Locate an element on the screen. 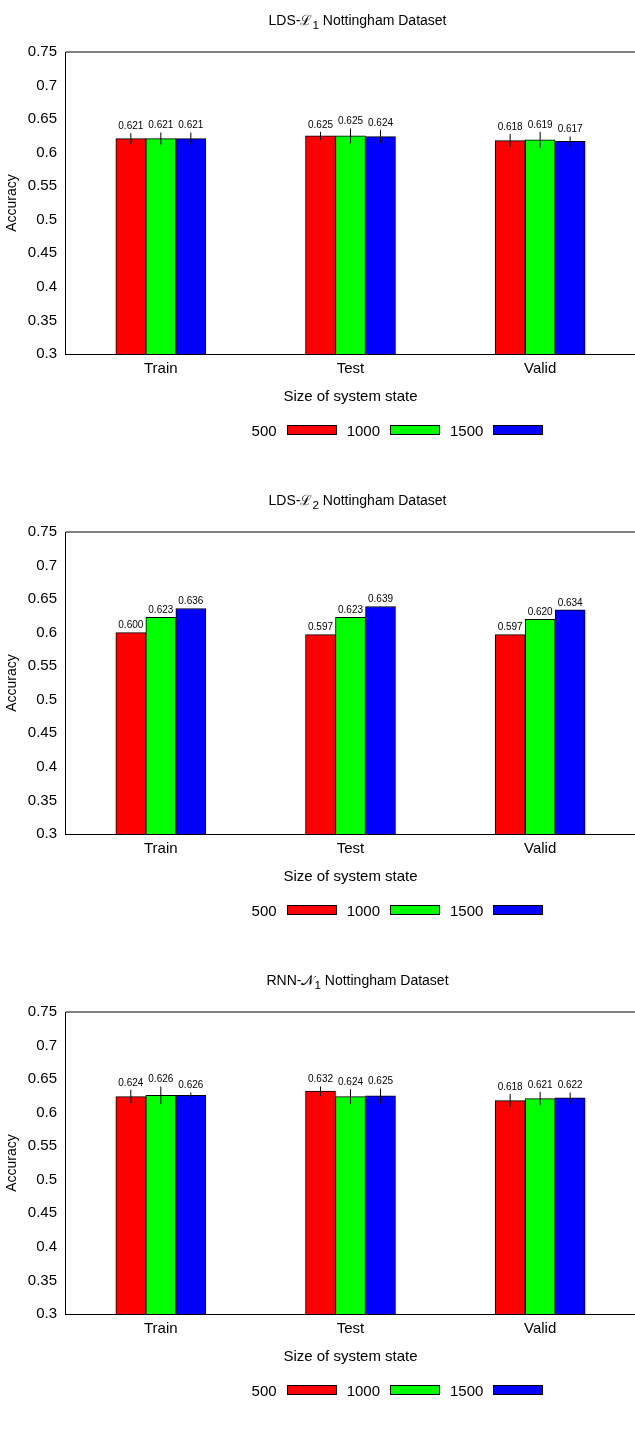 The image size is (635, 1441). data-label: 0.632 is located at coordinates (320, 1079).